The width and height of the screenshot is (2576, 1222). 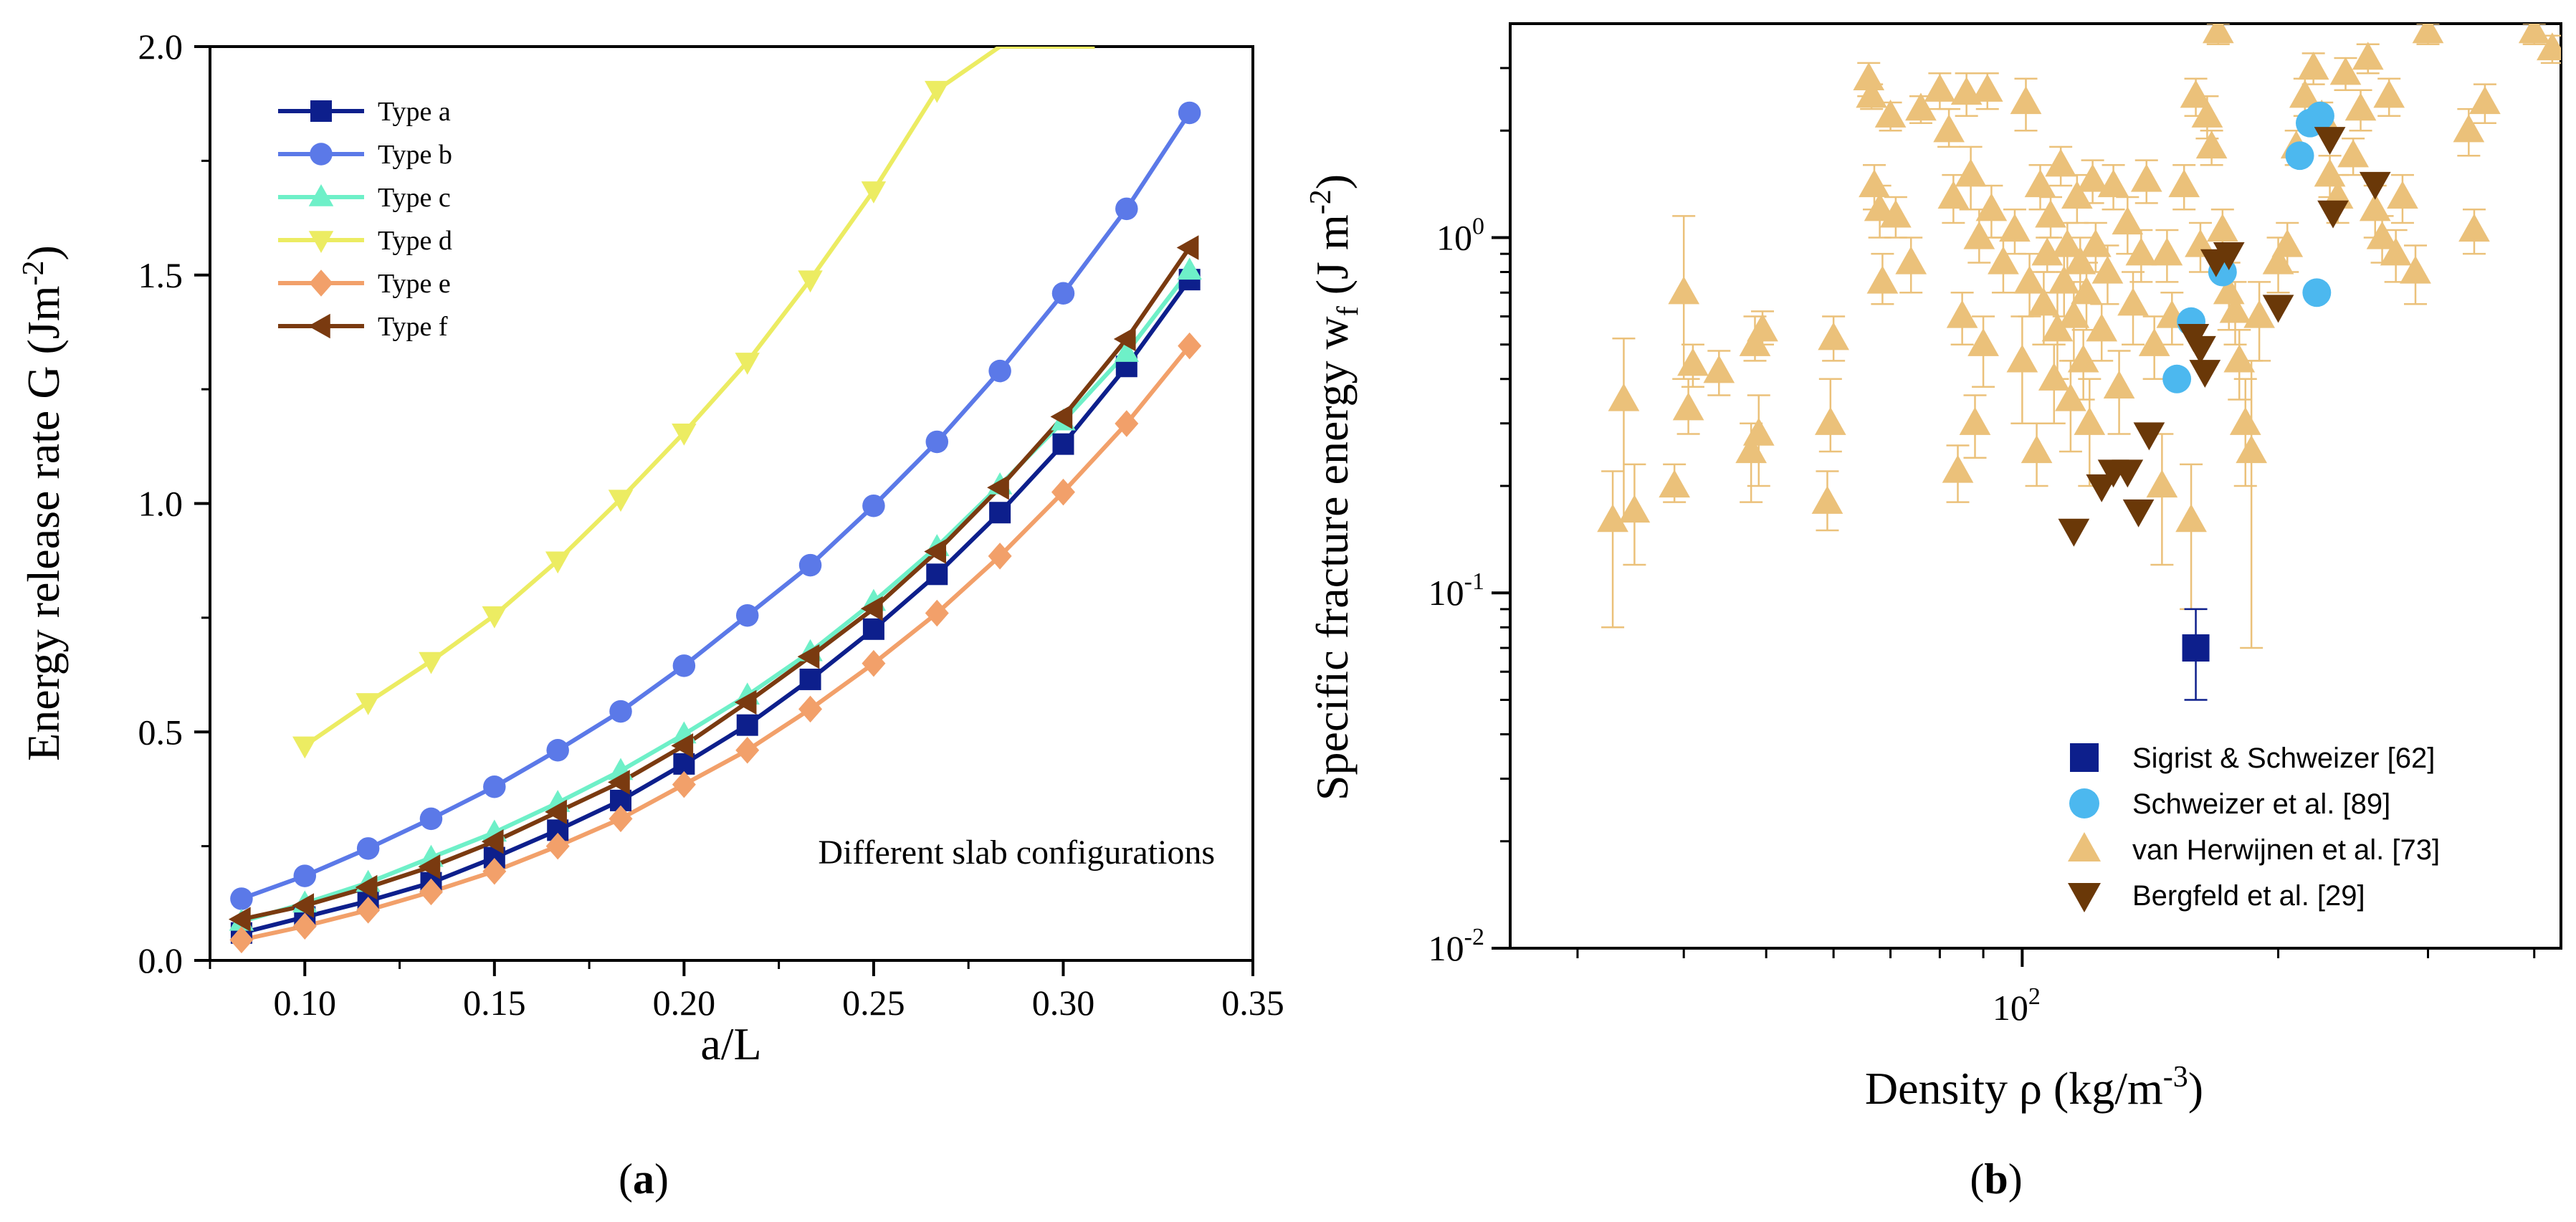 I want to click on legend-marker-type-e, so click(x=321, y=283).